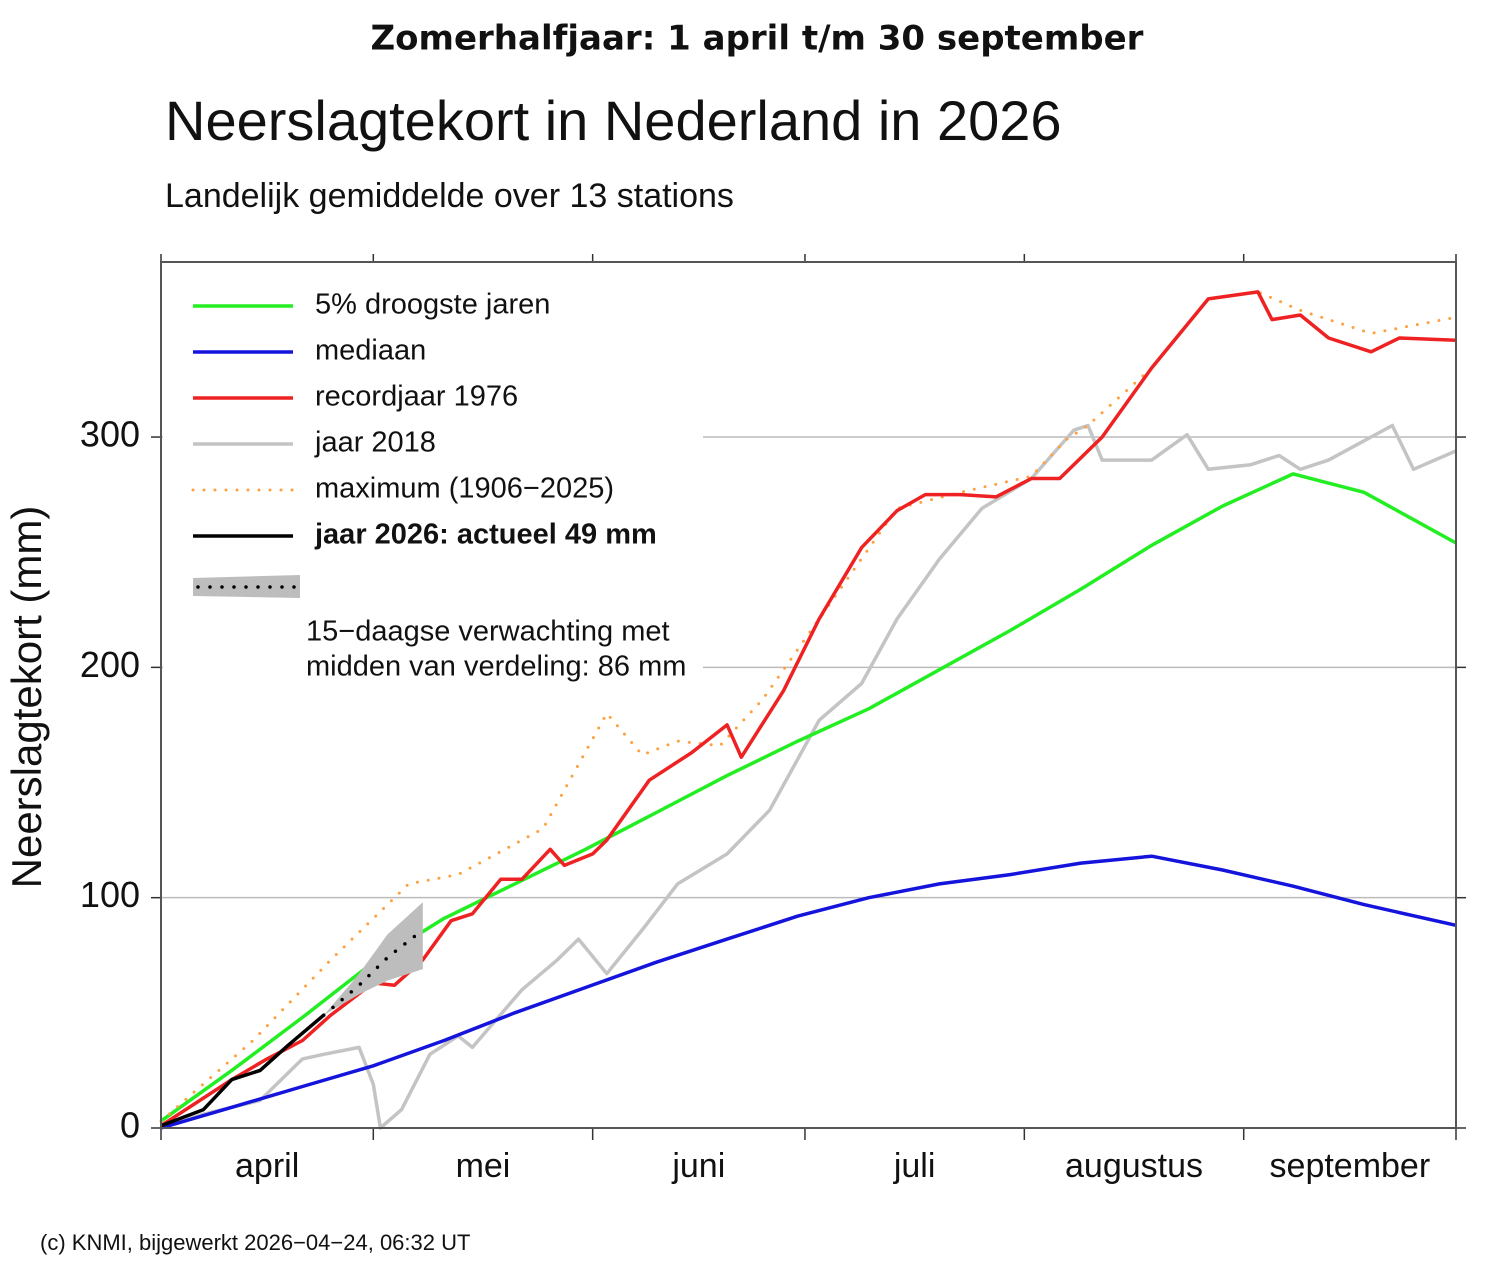 This screenshot has height=1281, width=1498. Describe the element at coordinates (1134, 1166) in the screenshot. I see `x-category-label: augustus` at that location.